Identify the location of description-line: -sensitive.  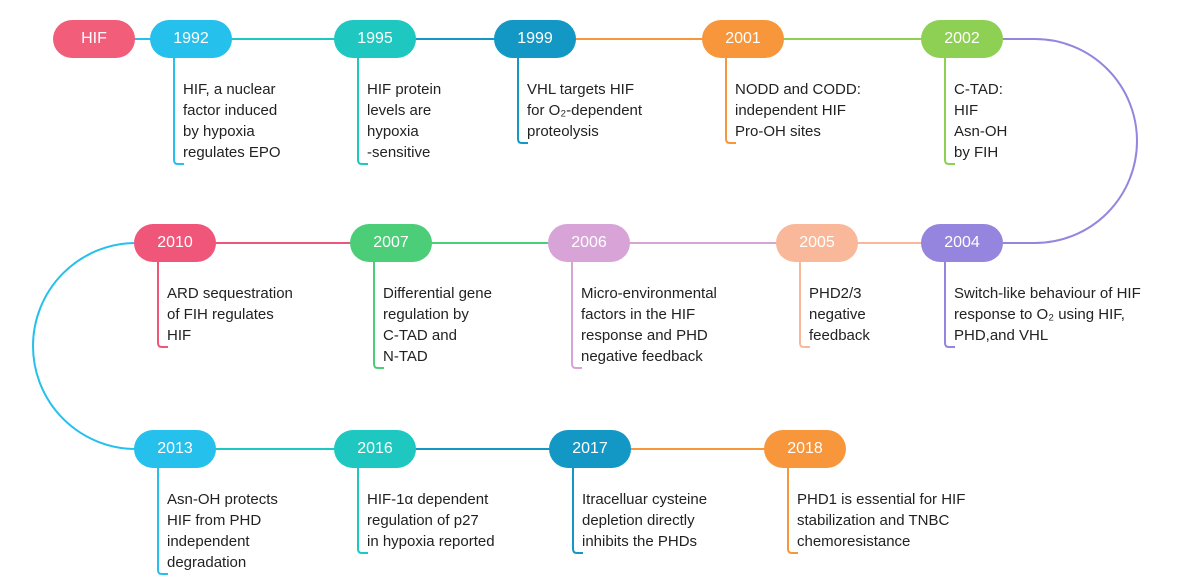
(399, 152).